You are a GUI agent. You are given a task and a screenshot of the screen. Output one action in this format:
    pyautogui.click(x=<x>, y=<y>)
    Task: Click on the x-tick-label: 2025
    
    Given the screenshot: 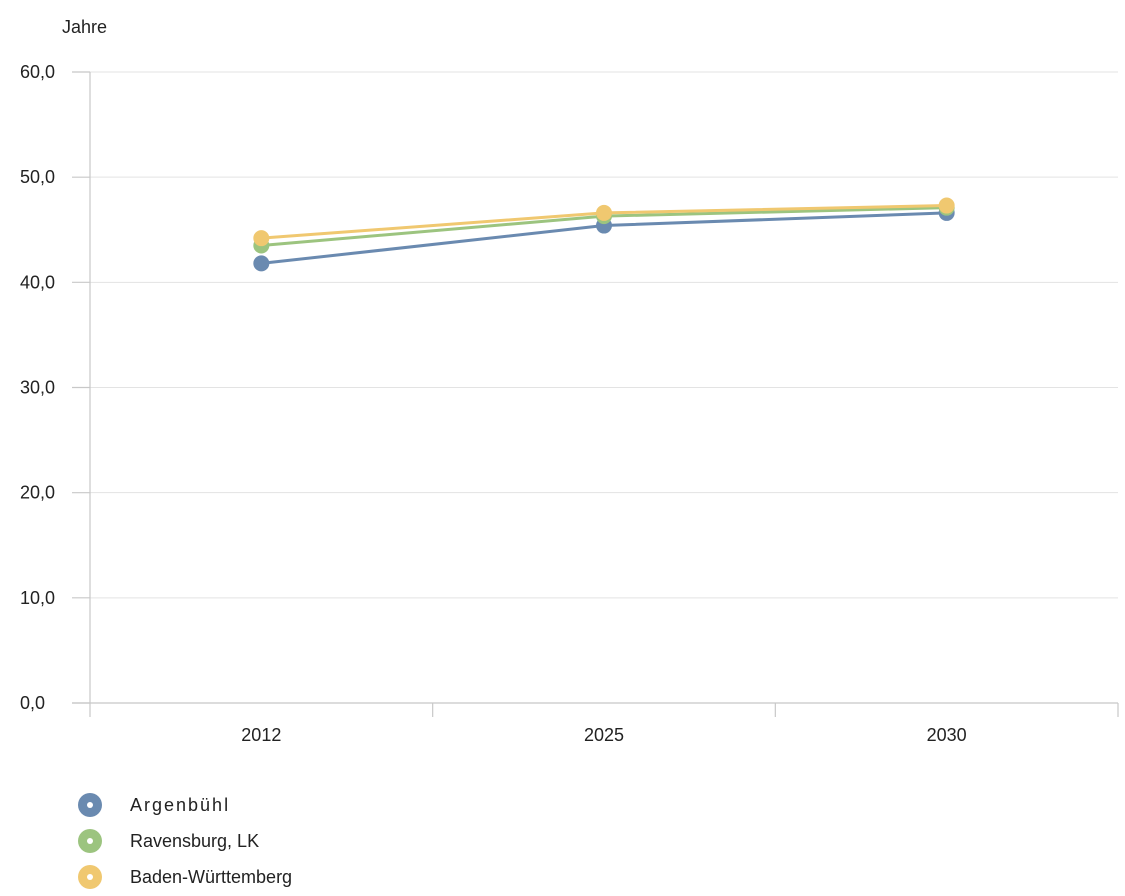 What is the action you would take?
    pyautogui.click(x=604, y=735)
    